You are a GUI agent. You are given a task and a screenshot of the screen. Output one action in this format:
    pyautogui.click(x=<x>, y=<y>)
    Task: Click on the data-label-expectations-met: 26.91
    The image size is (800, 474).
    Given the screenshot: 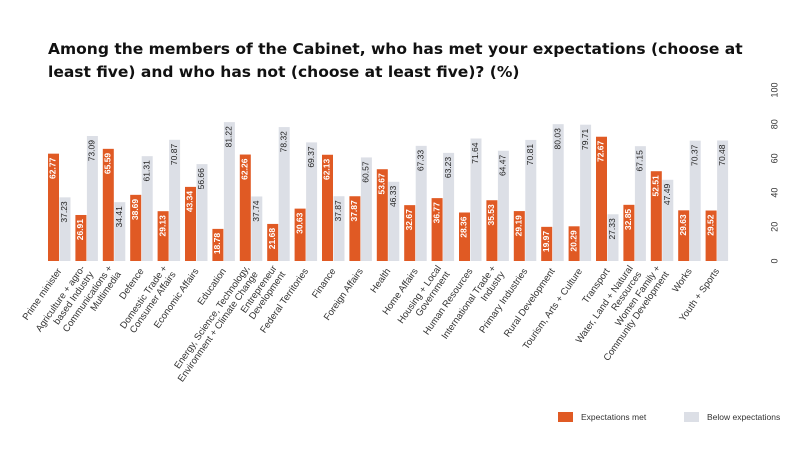 What is the action you would take?
    pyautogui.click(x=80, y=230)
    